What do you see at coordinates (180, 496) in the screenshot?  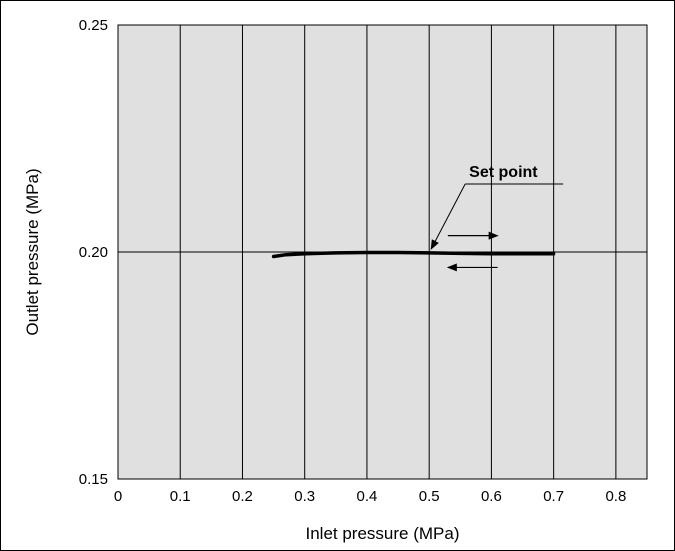 I see `x-tick-label: 0.1` at bounding box center [180, 496].